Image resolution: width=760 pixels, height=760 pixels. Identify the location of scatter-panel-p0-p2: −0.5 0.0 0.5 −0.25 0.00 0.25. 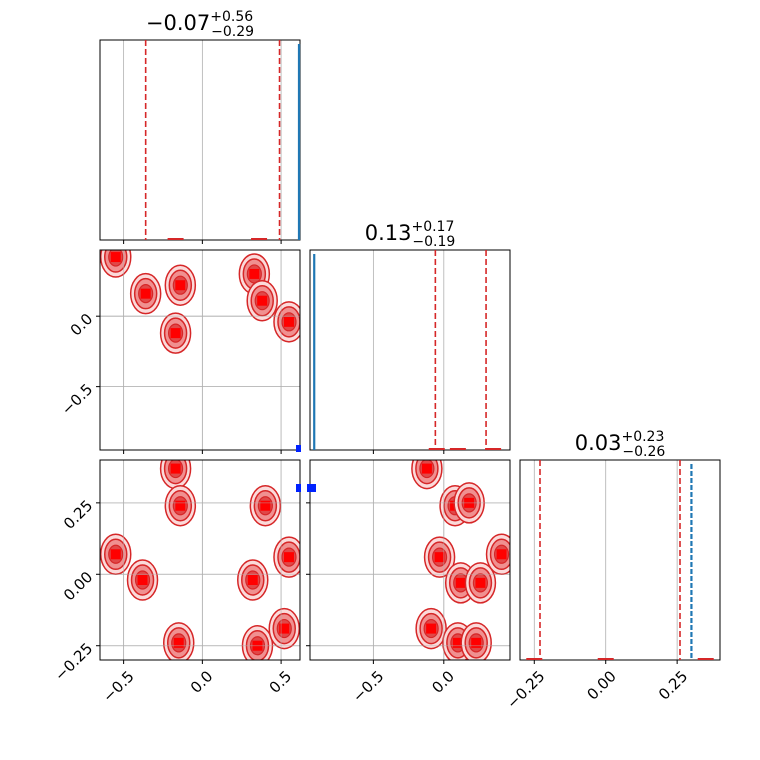
(176, 582).